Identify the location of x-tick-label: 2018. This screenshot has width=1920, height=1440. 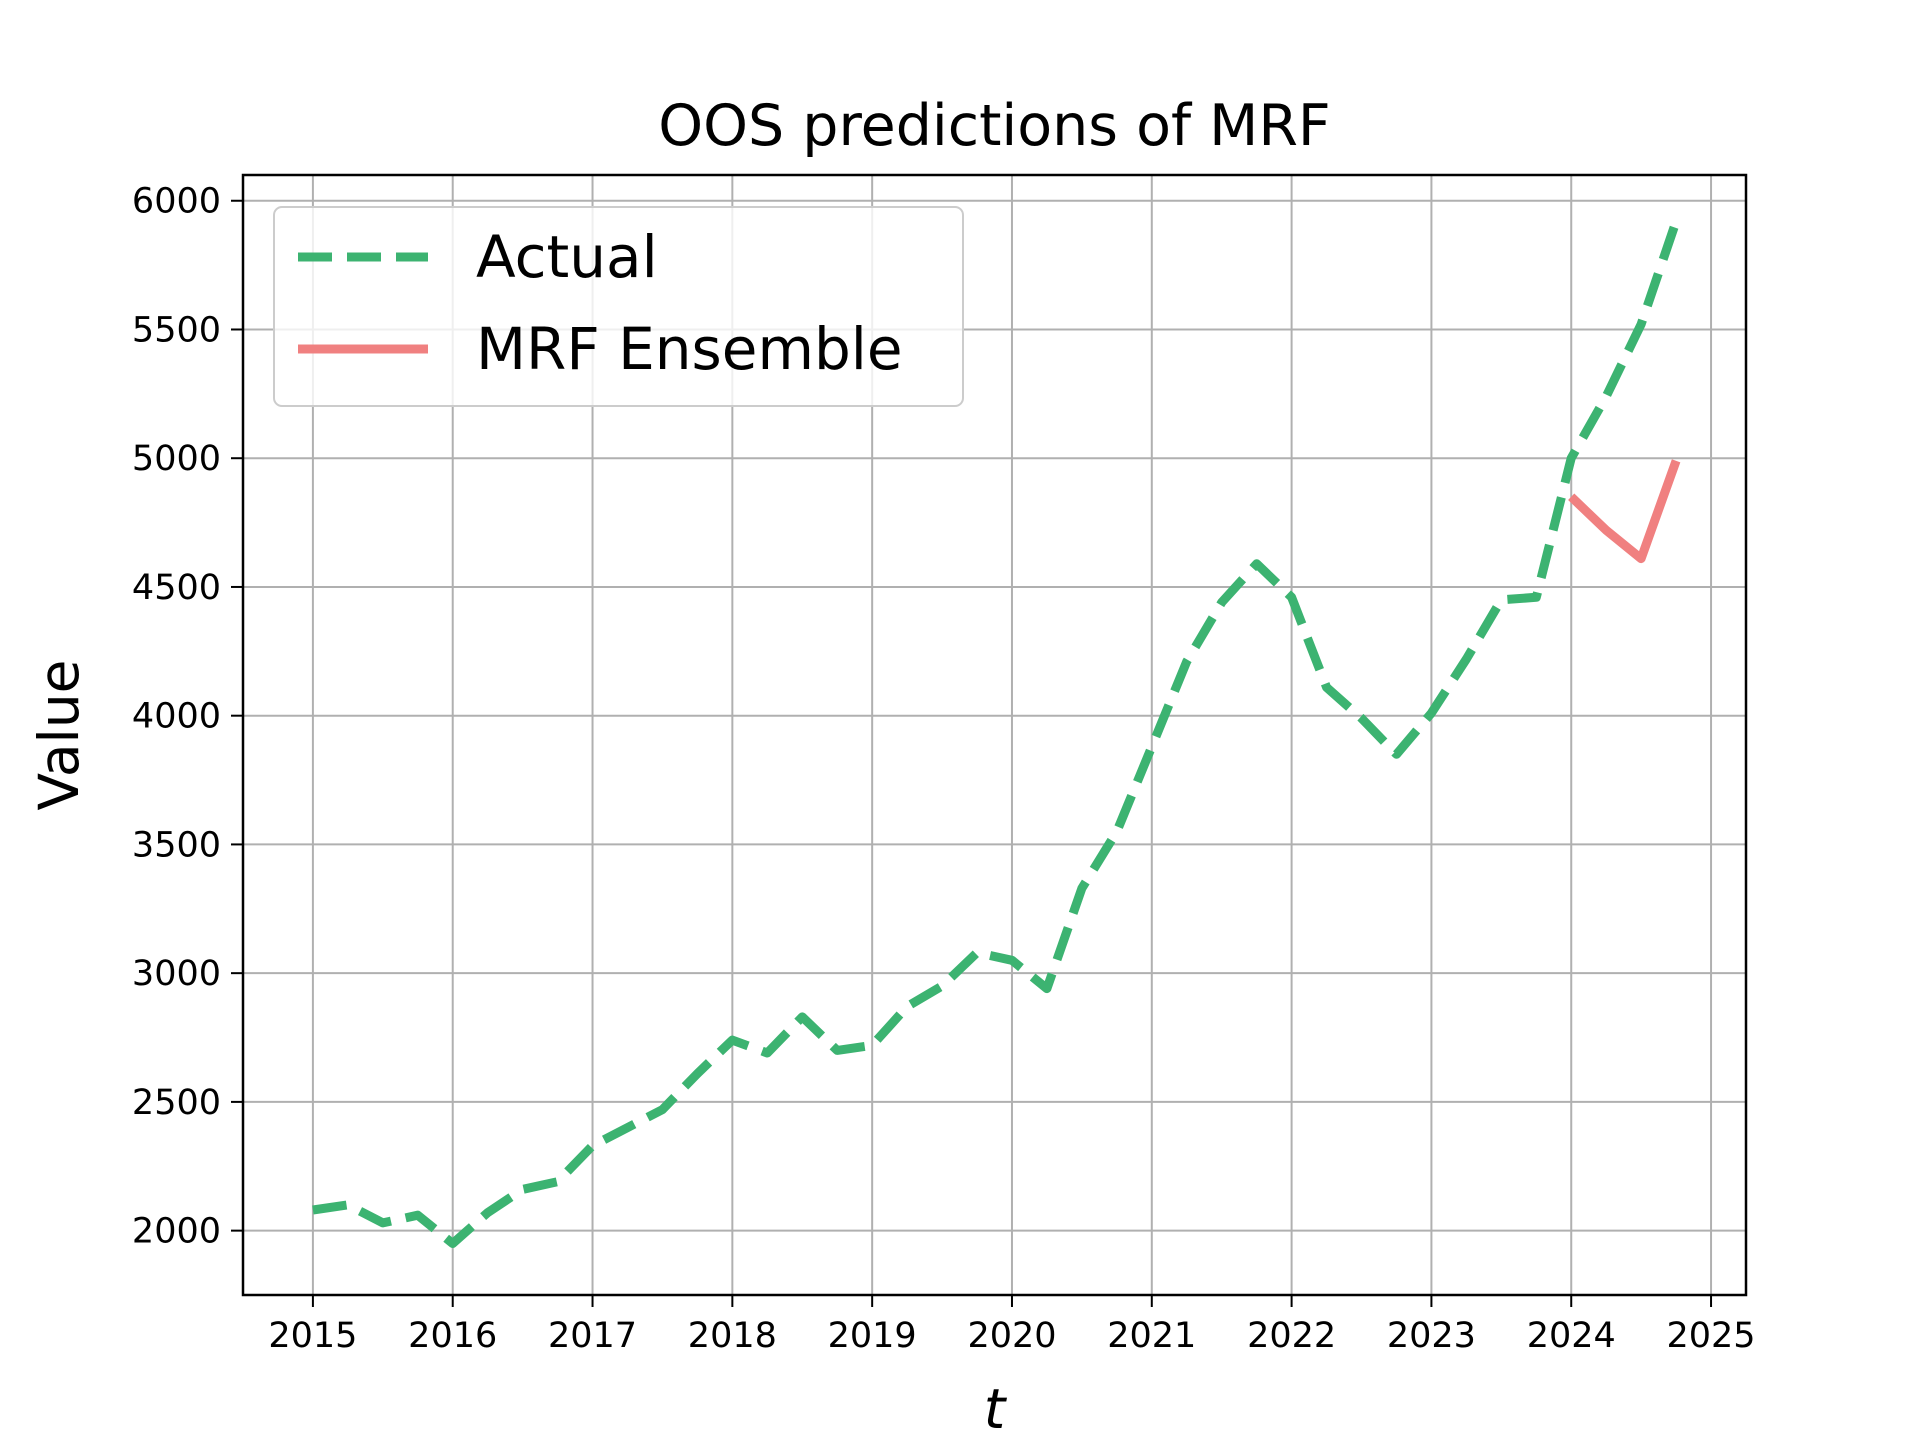
(732, 1336).